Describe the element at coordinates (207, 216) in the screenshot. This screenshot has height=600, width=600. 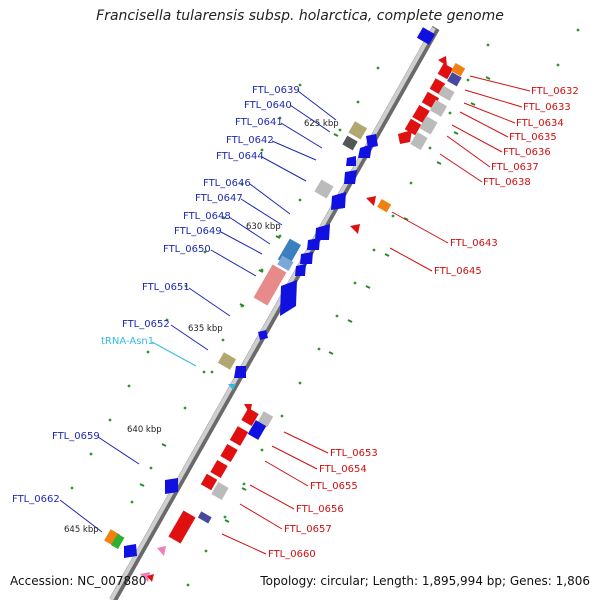
I see `gene-label-ftl-0648: FTL_0648` at that location.